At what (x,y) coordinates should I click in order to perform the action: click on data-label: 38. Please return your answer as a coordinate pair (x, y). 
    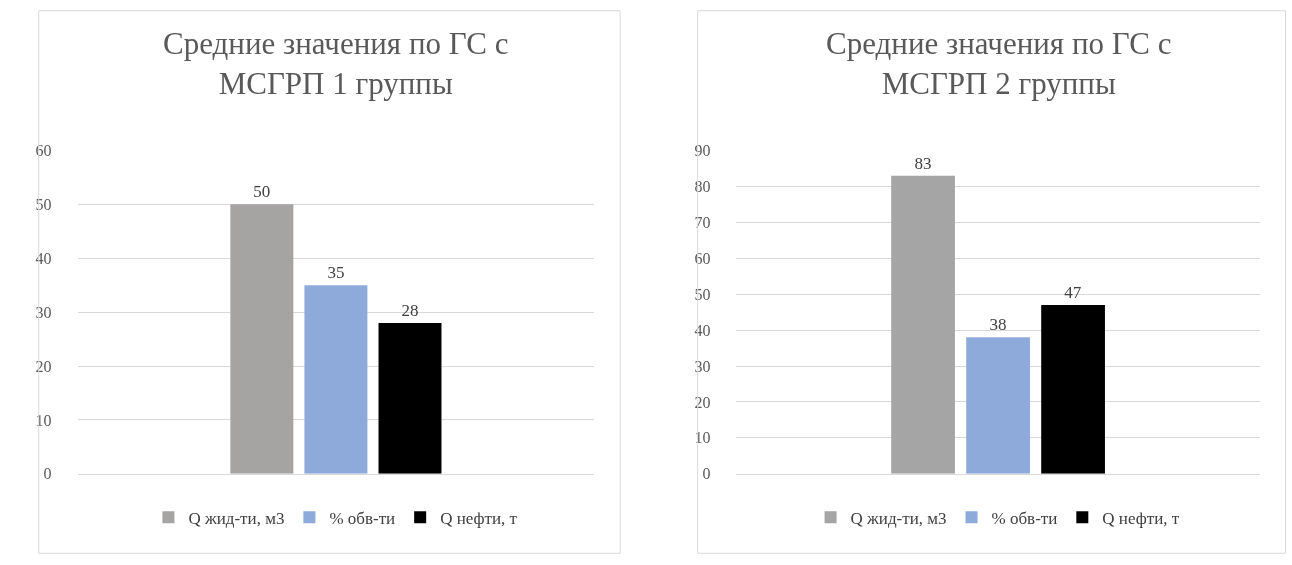
    Looking at the image, I should click on (998, 325).